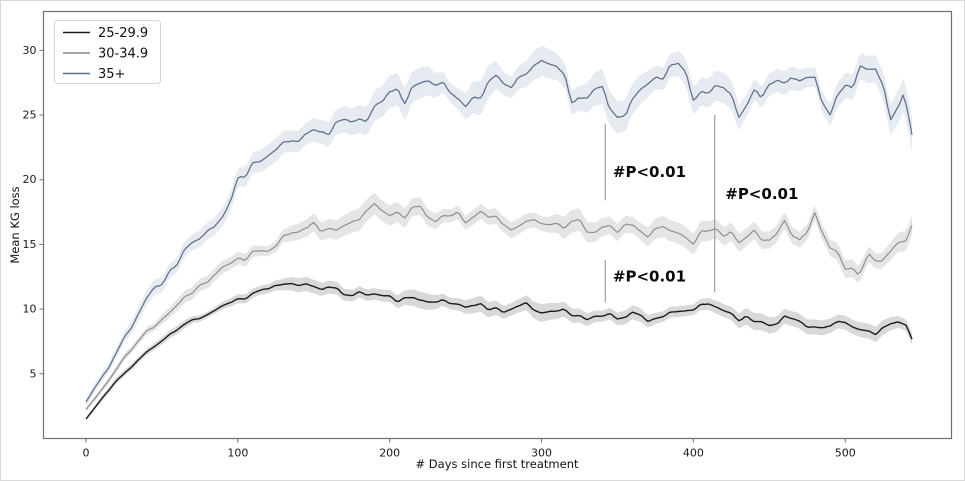 This screenshot has width=965, height=481. What do you see at coordinates (30, 309) in the screenshot?
I see `y-tick-label: 10` at bounding box center [30, 309].